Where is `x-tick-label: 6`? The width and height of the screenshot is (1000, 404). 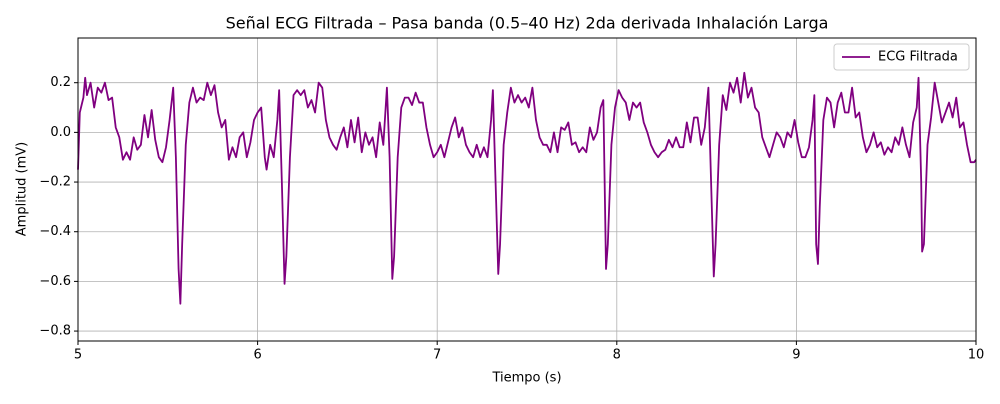
x-tick-label: 6 is located at coordinates (257, 355).